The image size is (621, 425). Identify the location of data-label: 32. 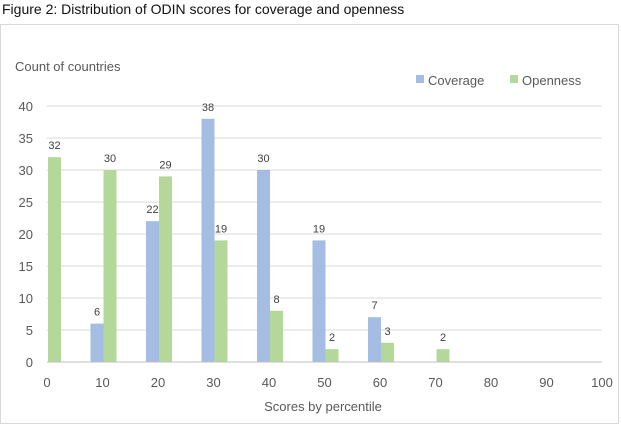
(54, 146).